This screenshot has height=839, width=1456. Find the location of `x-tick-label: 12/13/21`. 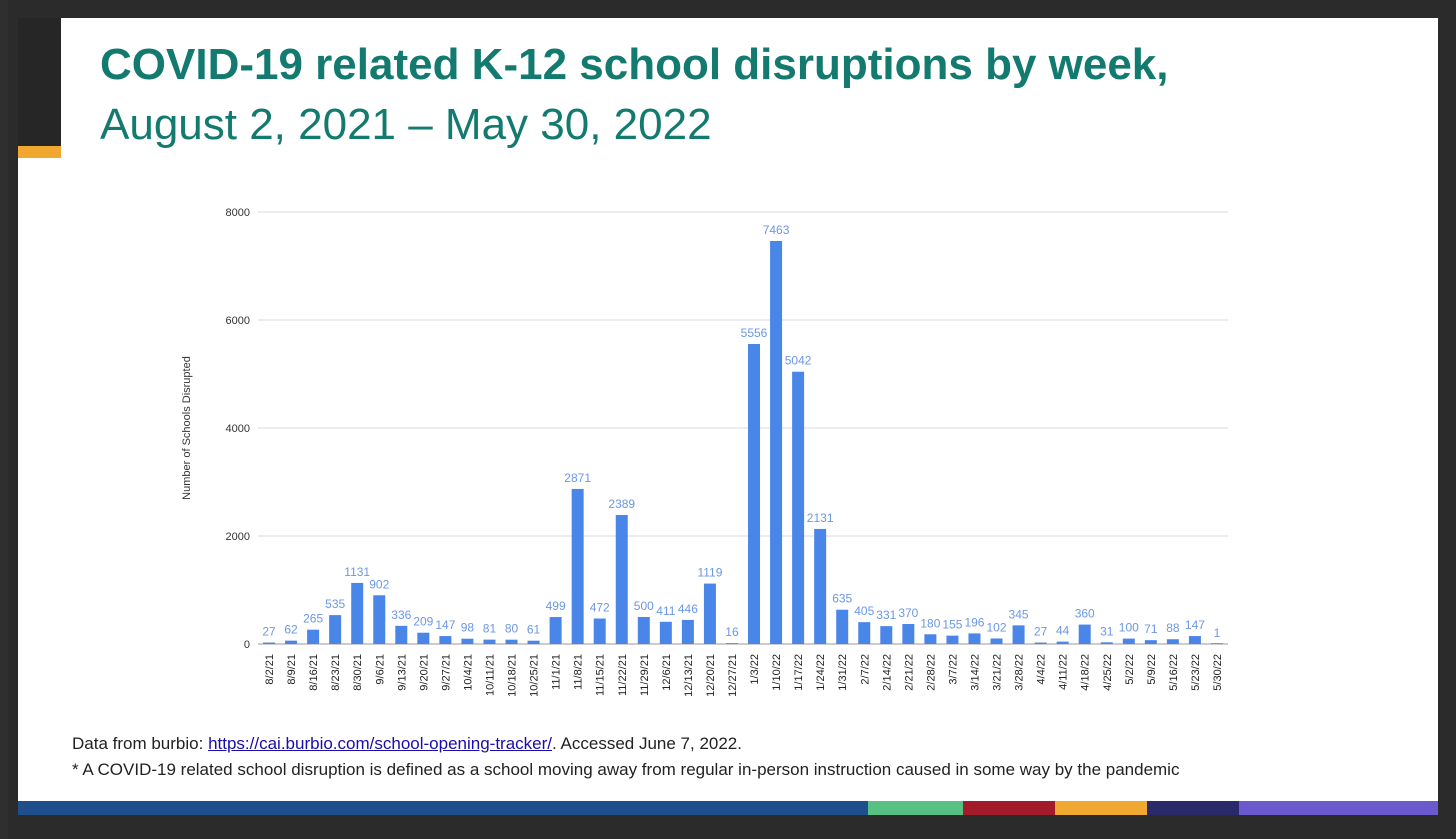

x-tick-label: 12/13/21 is located at coordinates (689, 675).